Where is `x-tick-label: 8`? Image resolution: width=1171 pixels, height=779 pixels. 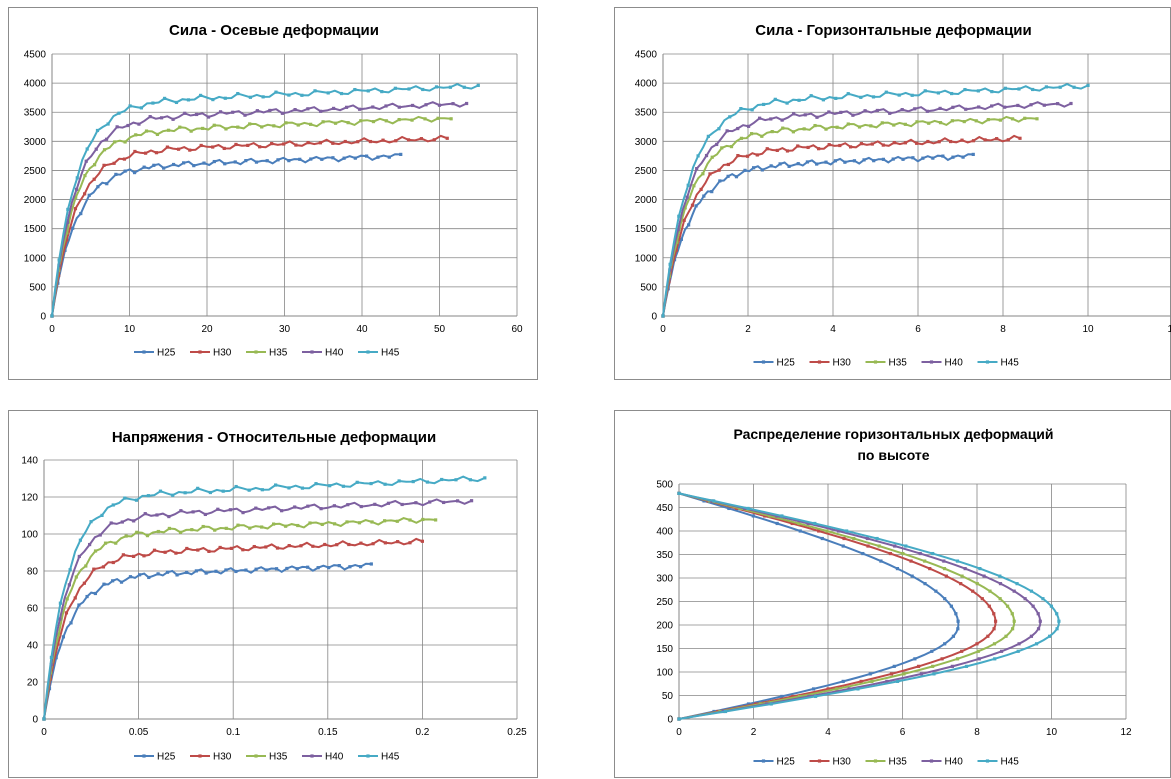 x-tick-label: 8 is located at coordinates (977, 732).